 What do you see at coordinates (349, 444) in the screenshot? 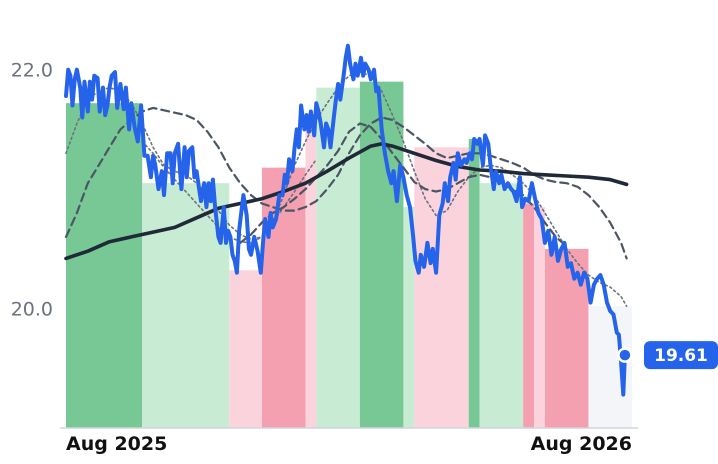
I see `x-axis: Aug 2025 Aug 2026` at bounding box center [349, 444].